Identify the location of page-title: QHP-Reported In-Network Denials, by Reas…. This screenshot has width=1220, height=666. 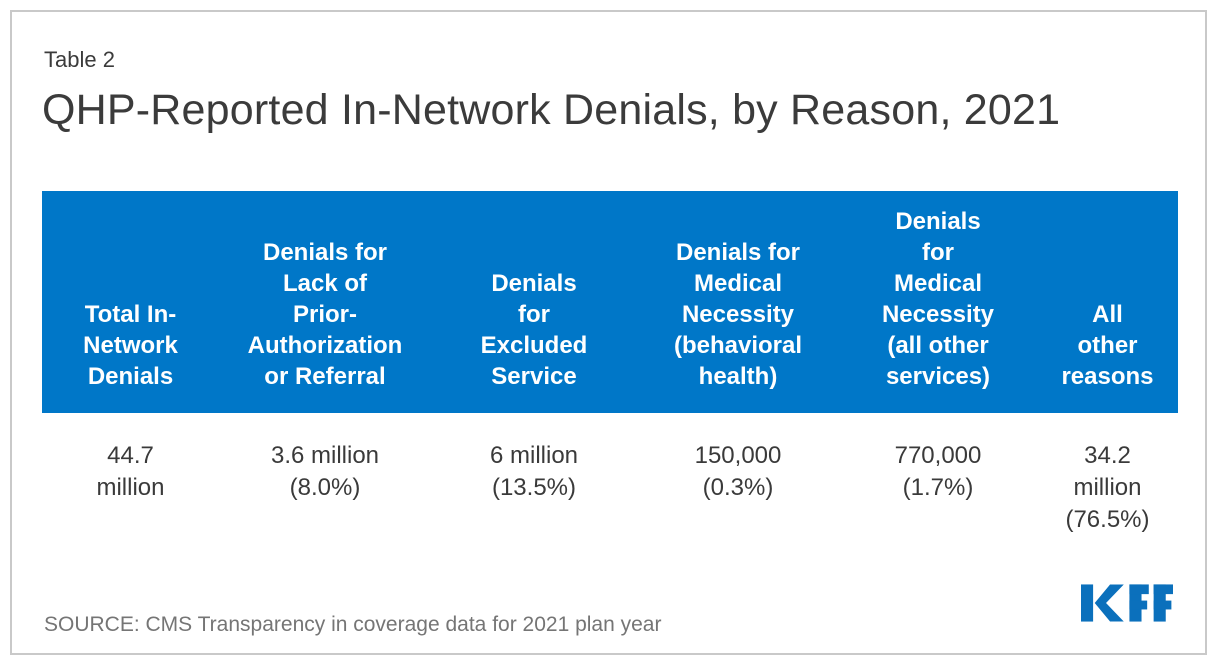
(551, 110).